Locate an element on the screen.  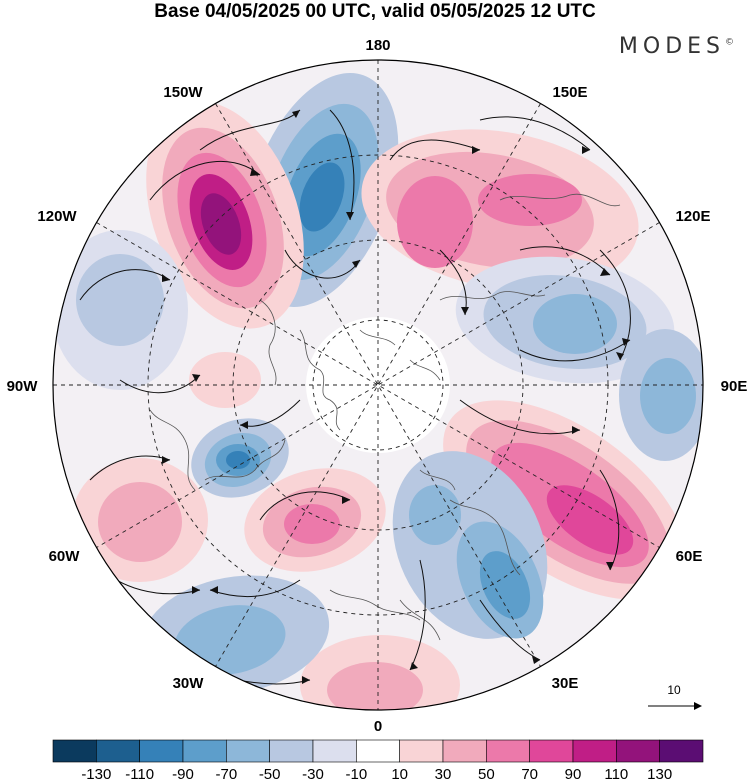
colorbar-tick-label: 70 is located at coordinates (529, 774).